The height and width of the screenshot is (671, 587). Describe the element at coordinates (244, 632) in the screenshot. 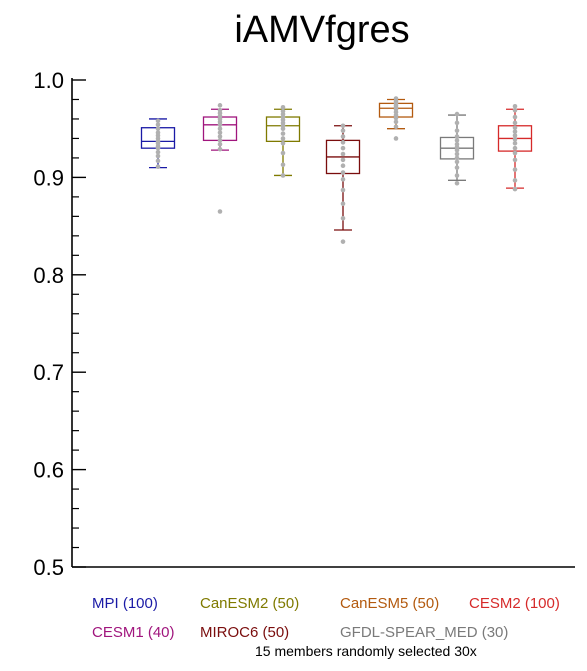

I see `legend-entry: MIROC6 (50)` at that location.